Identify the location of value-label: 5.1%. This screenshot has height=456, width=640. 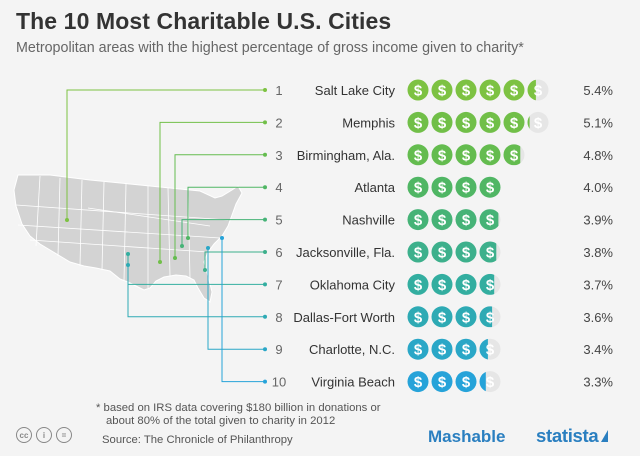
(598, 122).